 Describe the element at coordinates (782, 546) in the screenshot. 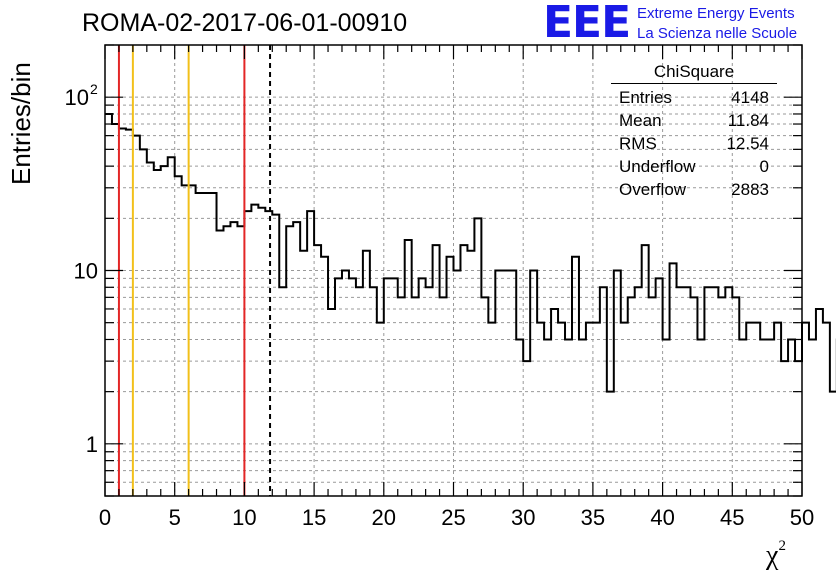

I see `x-axis-label-exponent: 2` at that location.